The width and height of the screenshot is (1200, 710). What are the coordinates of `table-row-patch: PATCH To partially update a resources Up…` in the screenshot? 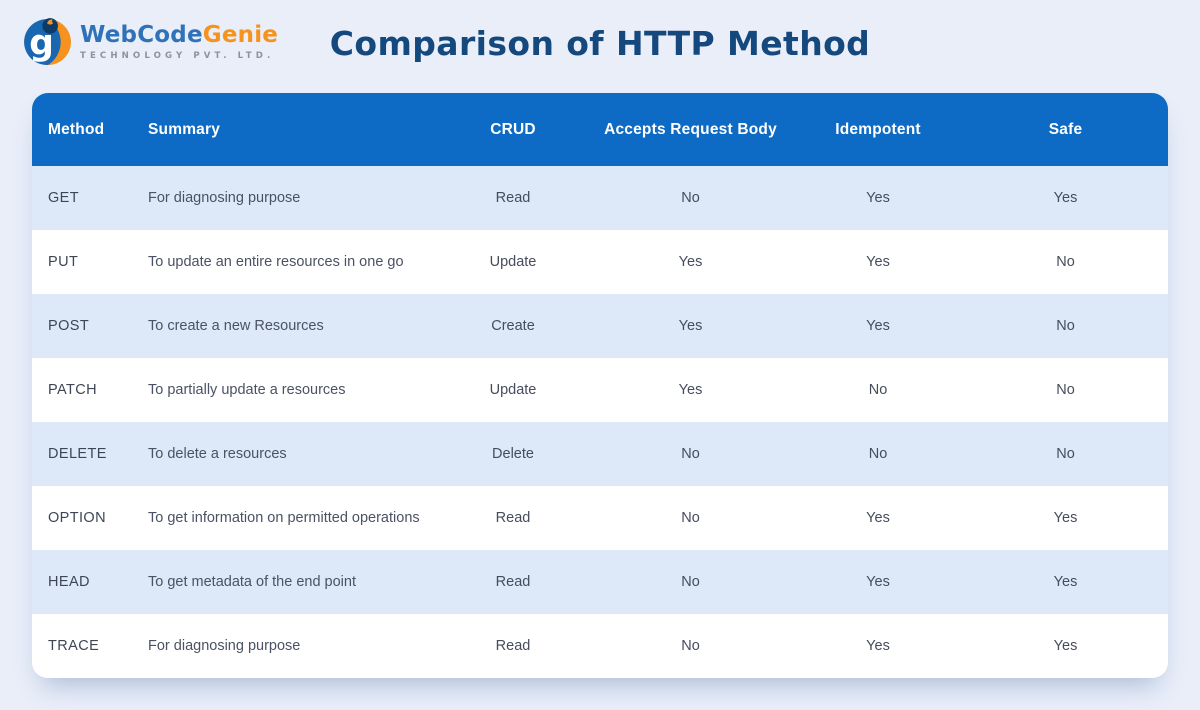 It's located at (600, 390).